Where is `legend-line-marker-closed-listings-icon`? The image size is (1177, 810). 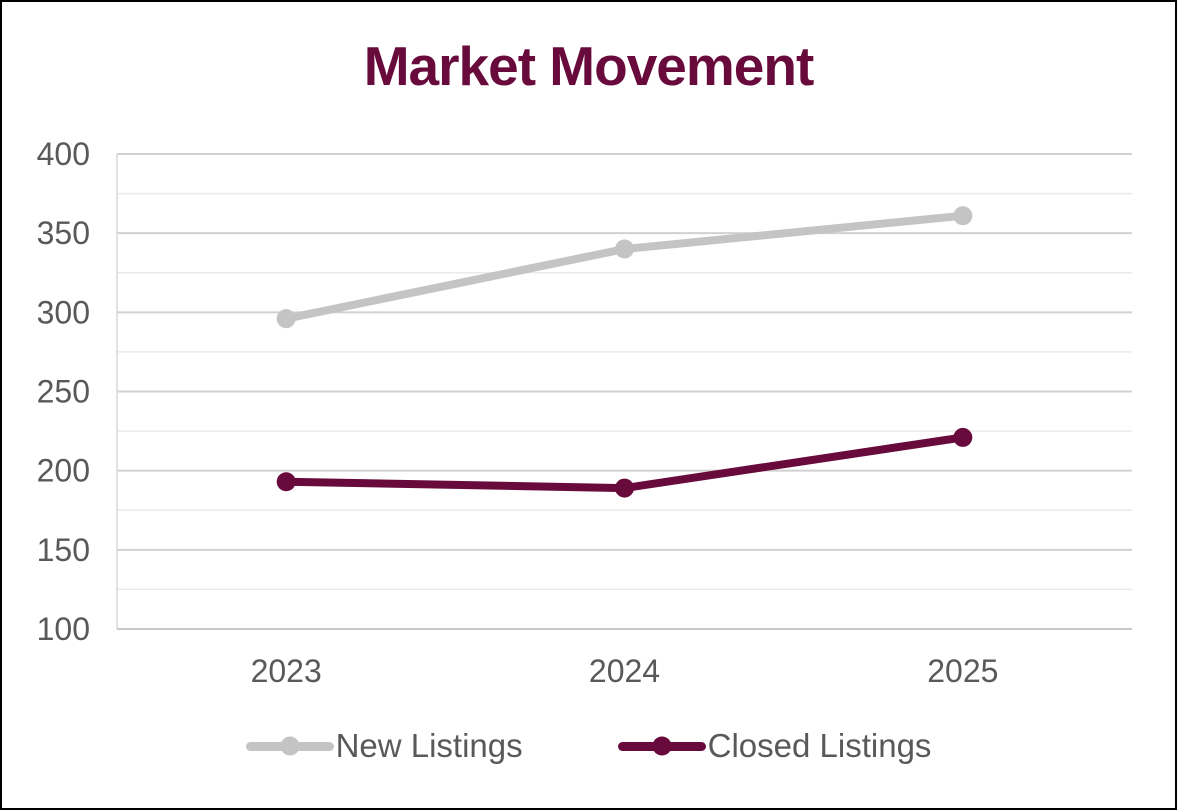
legend-line-marker-closed-listings-icon is located at coordinates (661, 746).